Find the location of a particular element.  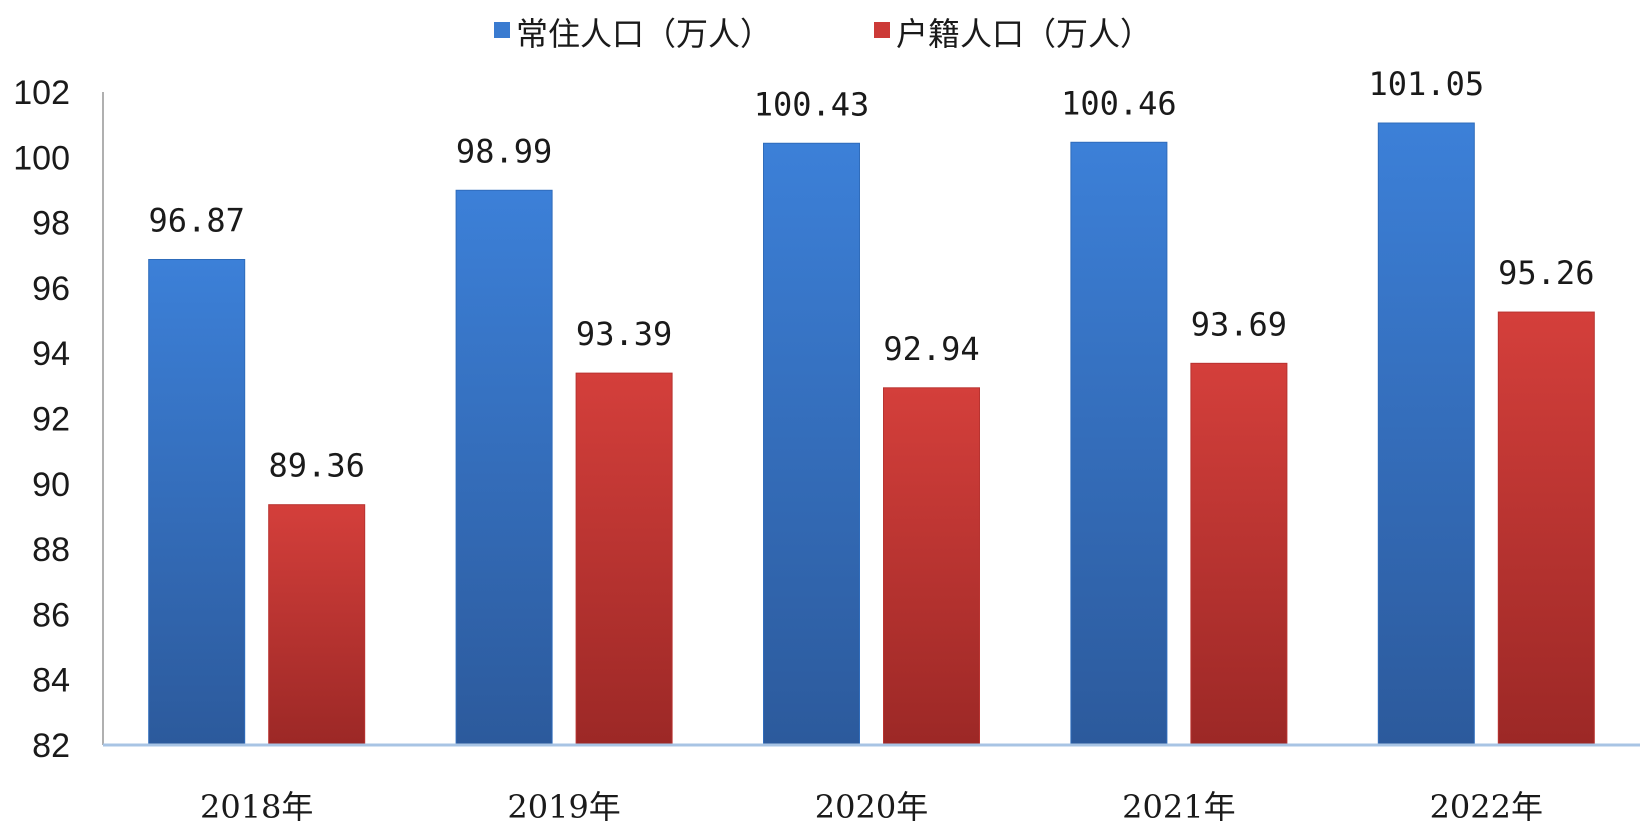

x-category-label: 2019年 is located at coordinates (563, 807).